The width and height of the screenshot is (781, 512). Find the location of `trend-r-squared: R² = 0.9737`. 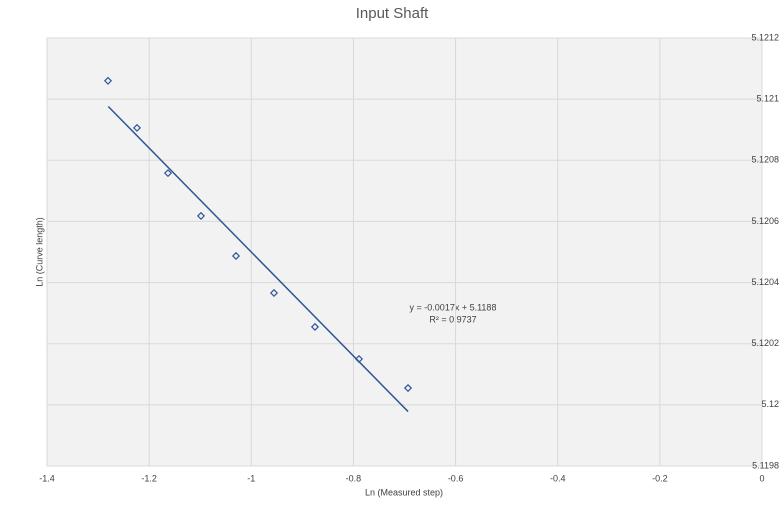

trend-r-squared: R² = 0.9737 is located at coordinates (452, 319).